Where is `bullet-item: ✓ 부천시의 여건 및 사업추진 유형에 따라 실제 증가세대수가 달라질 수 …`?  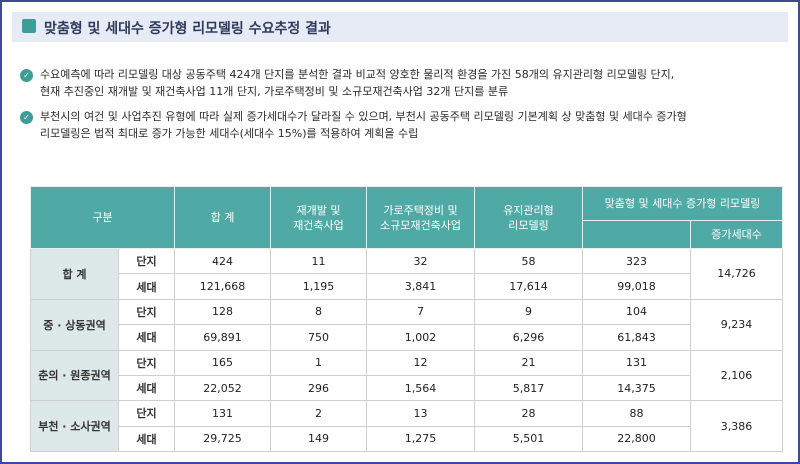 bullet-item: ✓ 부천시의 여건 및 사업추진 유형에 따라 실제 증가세대수가 달라질 수 … is located at coordinates (403, 125).